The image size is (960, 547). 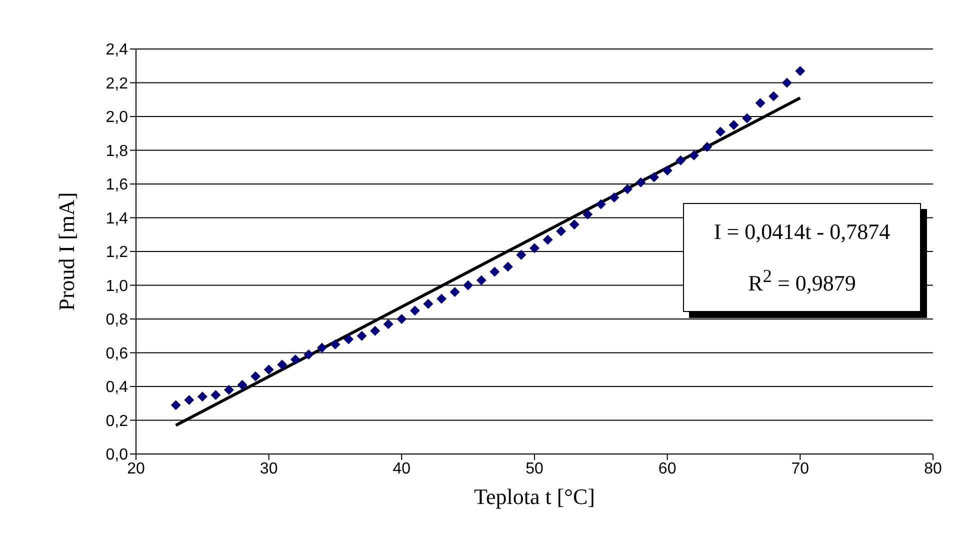 I want to click on y-tick-label: 0,8, so click(x=117, y=320).